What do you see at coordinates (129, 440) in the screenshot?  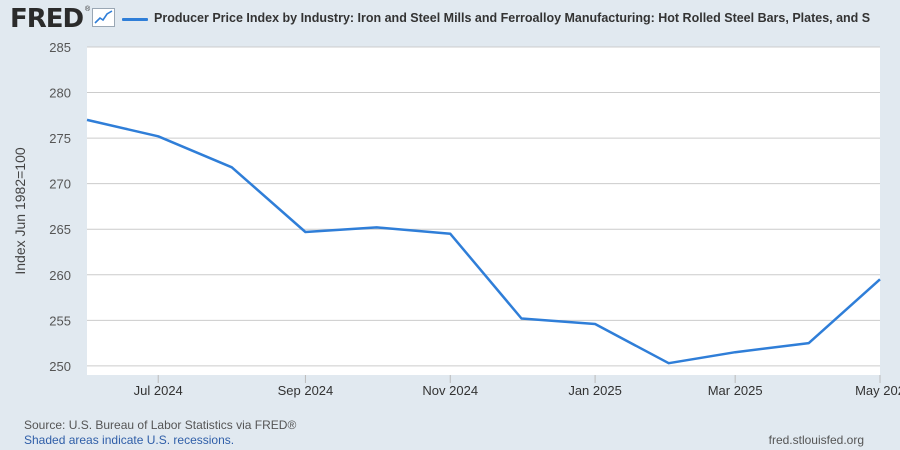 I see `recession-note: Shaded areas indicate U.S. recessions.` at bounding box center [129, 440].